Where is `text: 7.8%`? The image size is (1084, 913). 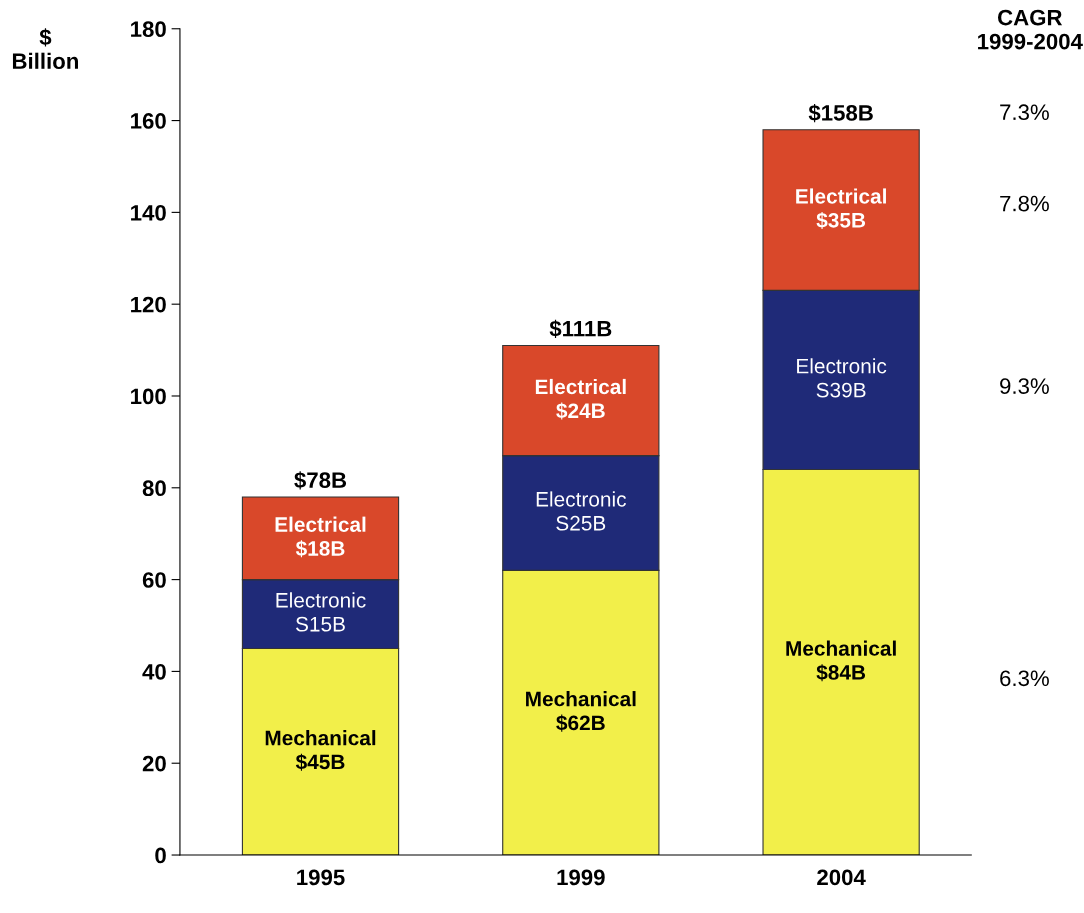
text: 7.8% is located at coordinates (1024, 203).